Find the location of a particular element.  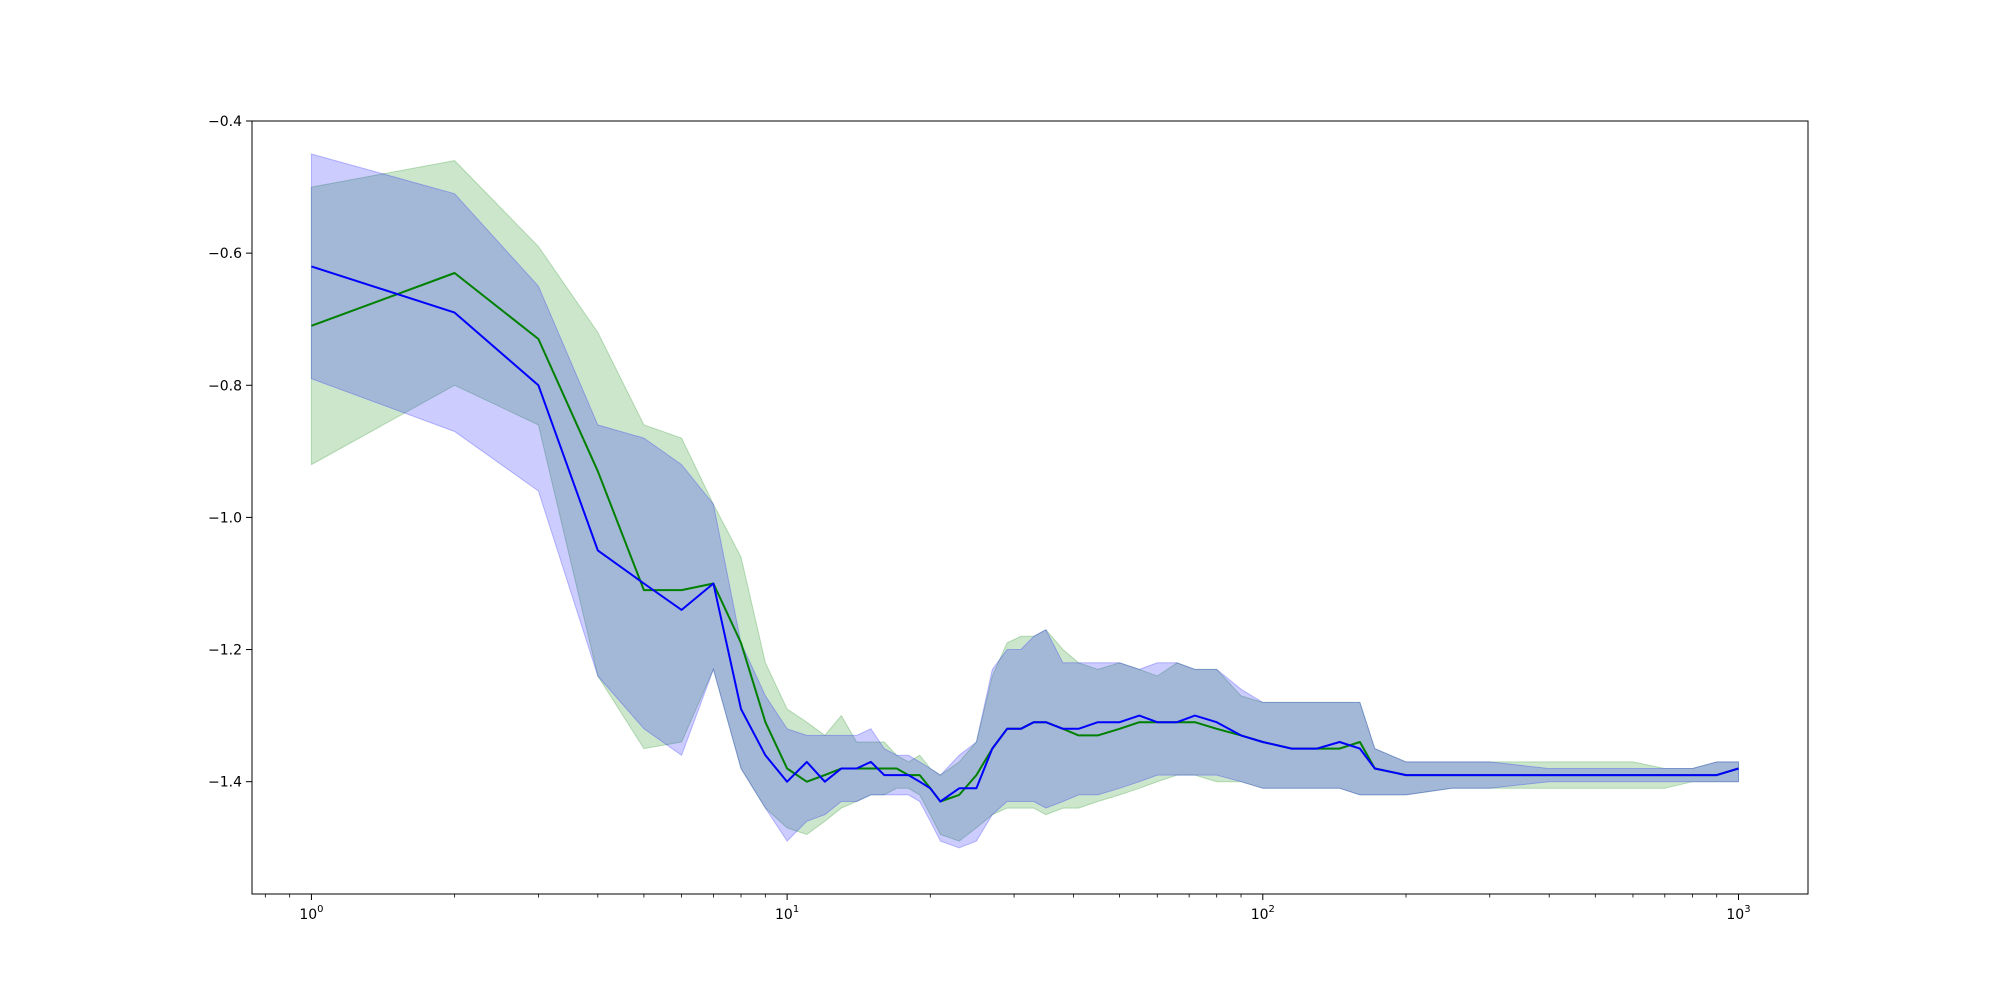

x-tick-label: 10³ is located at coordinates (1738, 913).